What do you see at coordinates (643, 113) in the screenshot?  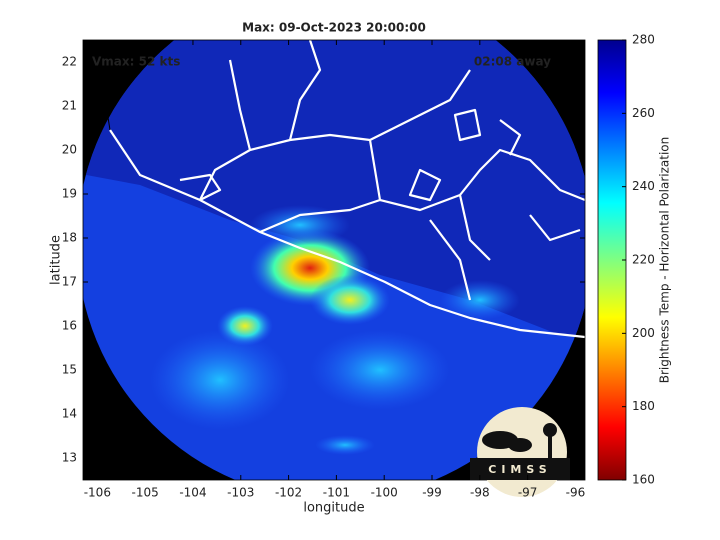 I see `colorbar-tick-label: 260` at bounding box center [643, 113].